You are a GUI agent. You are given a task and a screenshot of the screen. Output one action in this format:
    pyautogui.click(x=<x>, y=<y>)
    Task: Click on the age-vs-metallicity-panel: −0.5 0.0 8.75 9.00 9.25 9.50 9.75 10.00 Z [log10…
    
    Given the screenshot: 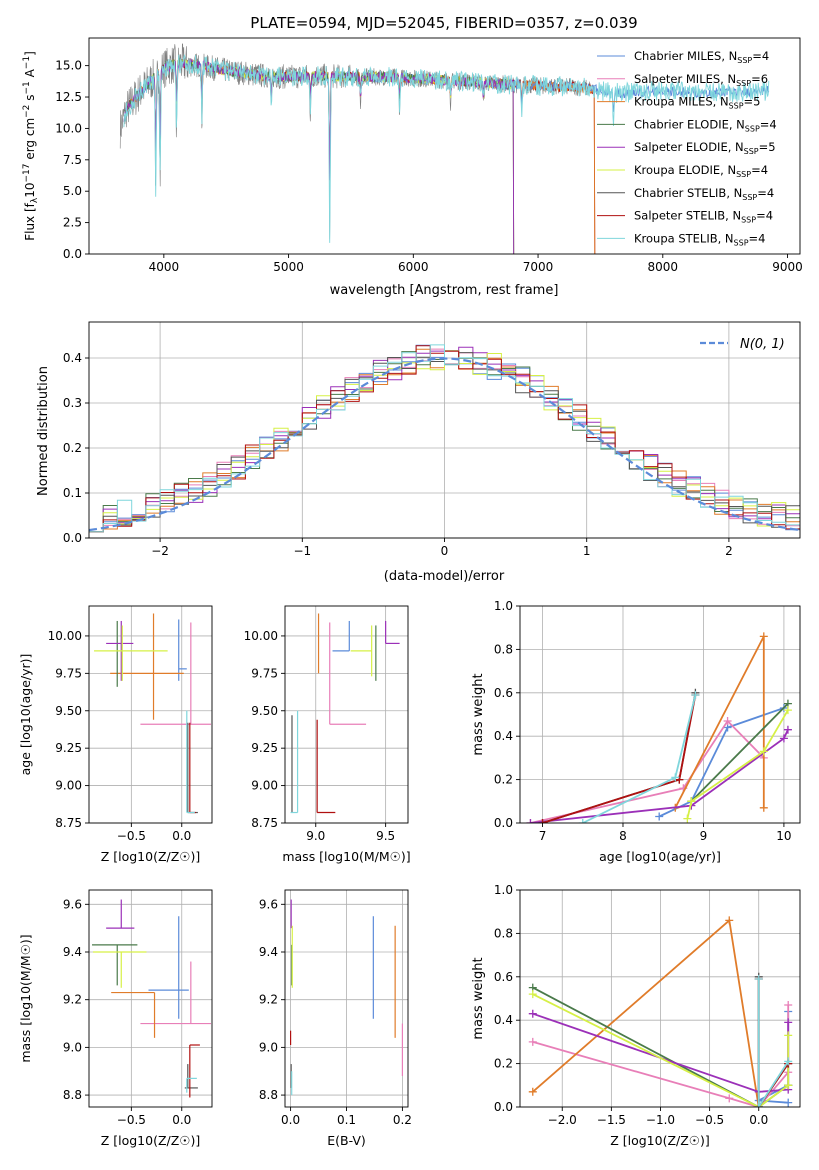 What is the action you would take?
    pyautogui.click(x=115, y=734)
    